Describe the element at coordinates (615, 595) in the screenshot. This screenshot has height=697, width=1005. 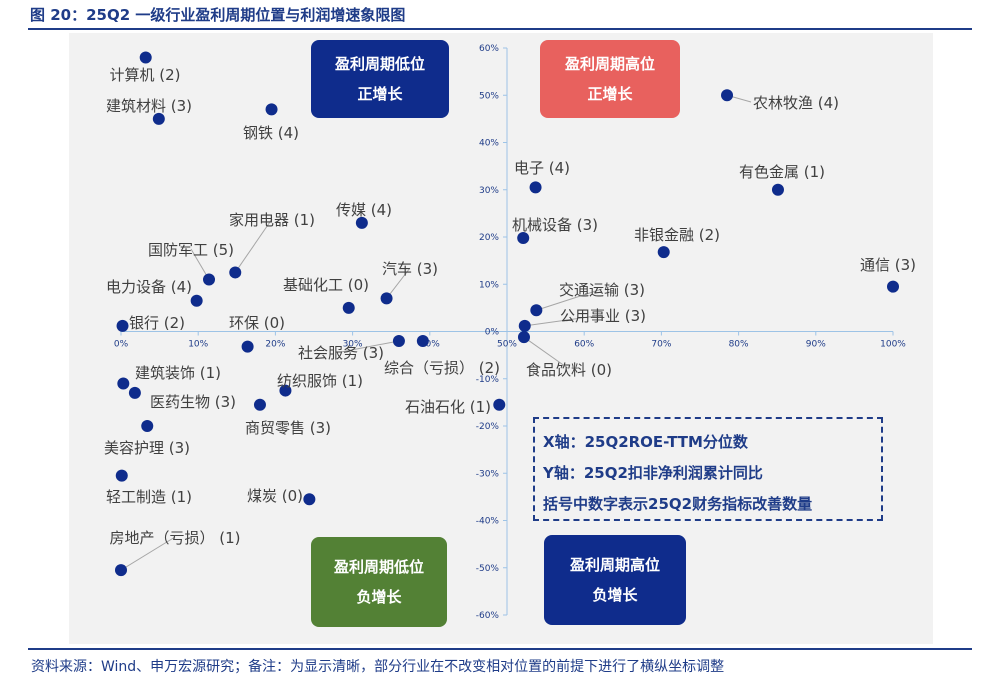
I see `quadrant-high-negative-line2: 负增长` at that location.